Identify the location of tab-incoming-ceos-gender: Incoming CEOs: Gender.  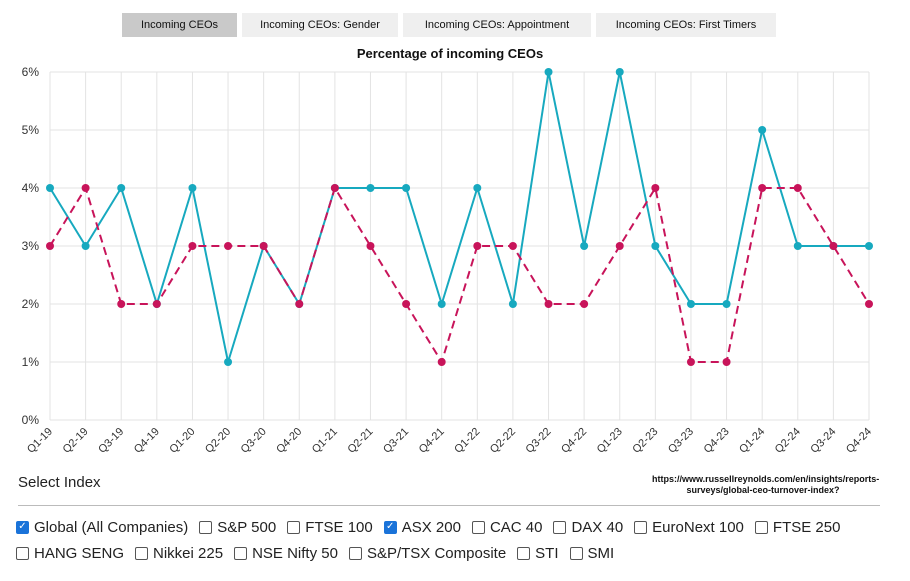
(320, 25).